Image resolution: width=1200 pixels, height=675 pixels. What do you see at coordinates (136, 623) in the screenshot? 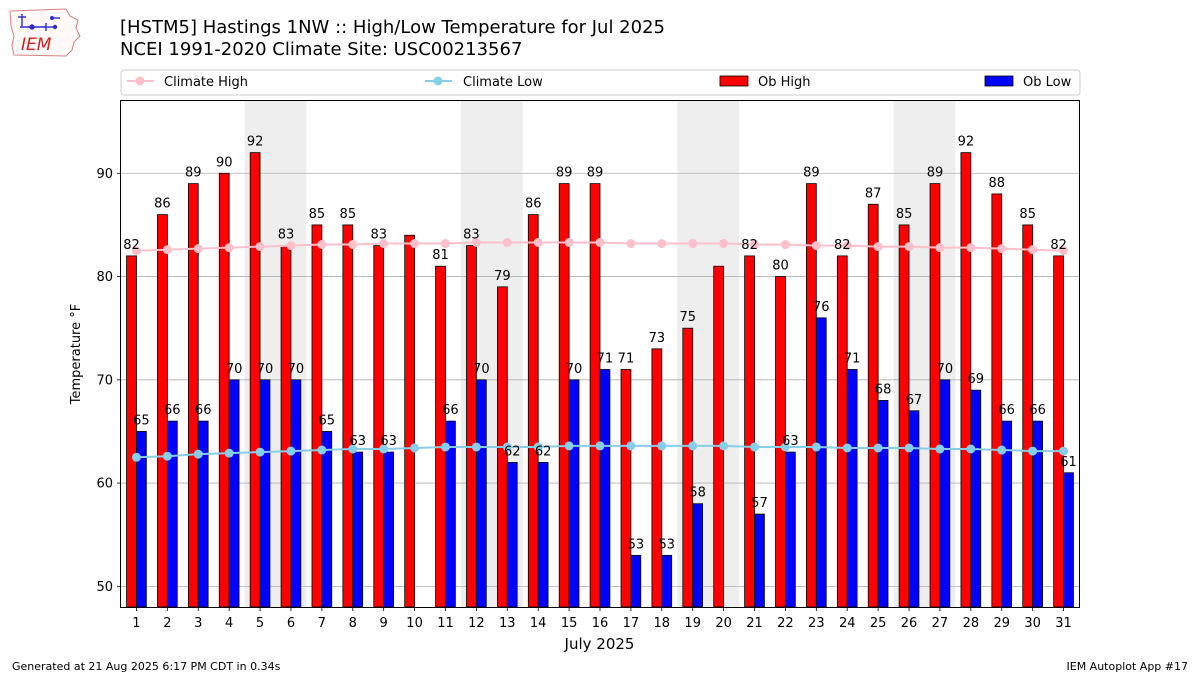
I see `x-tick-label: 1` at bounding box center [136, 623].